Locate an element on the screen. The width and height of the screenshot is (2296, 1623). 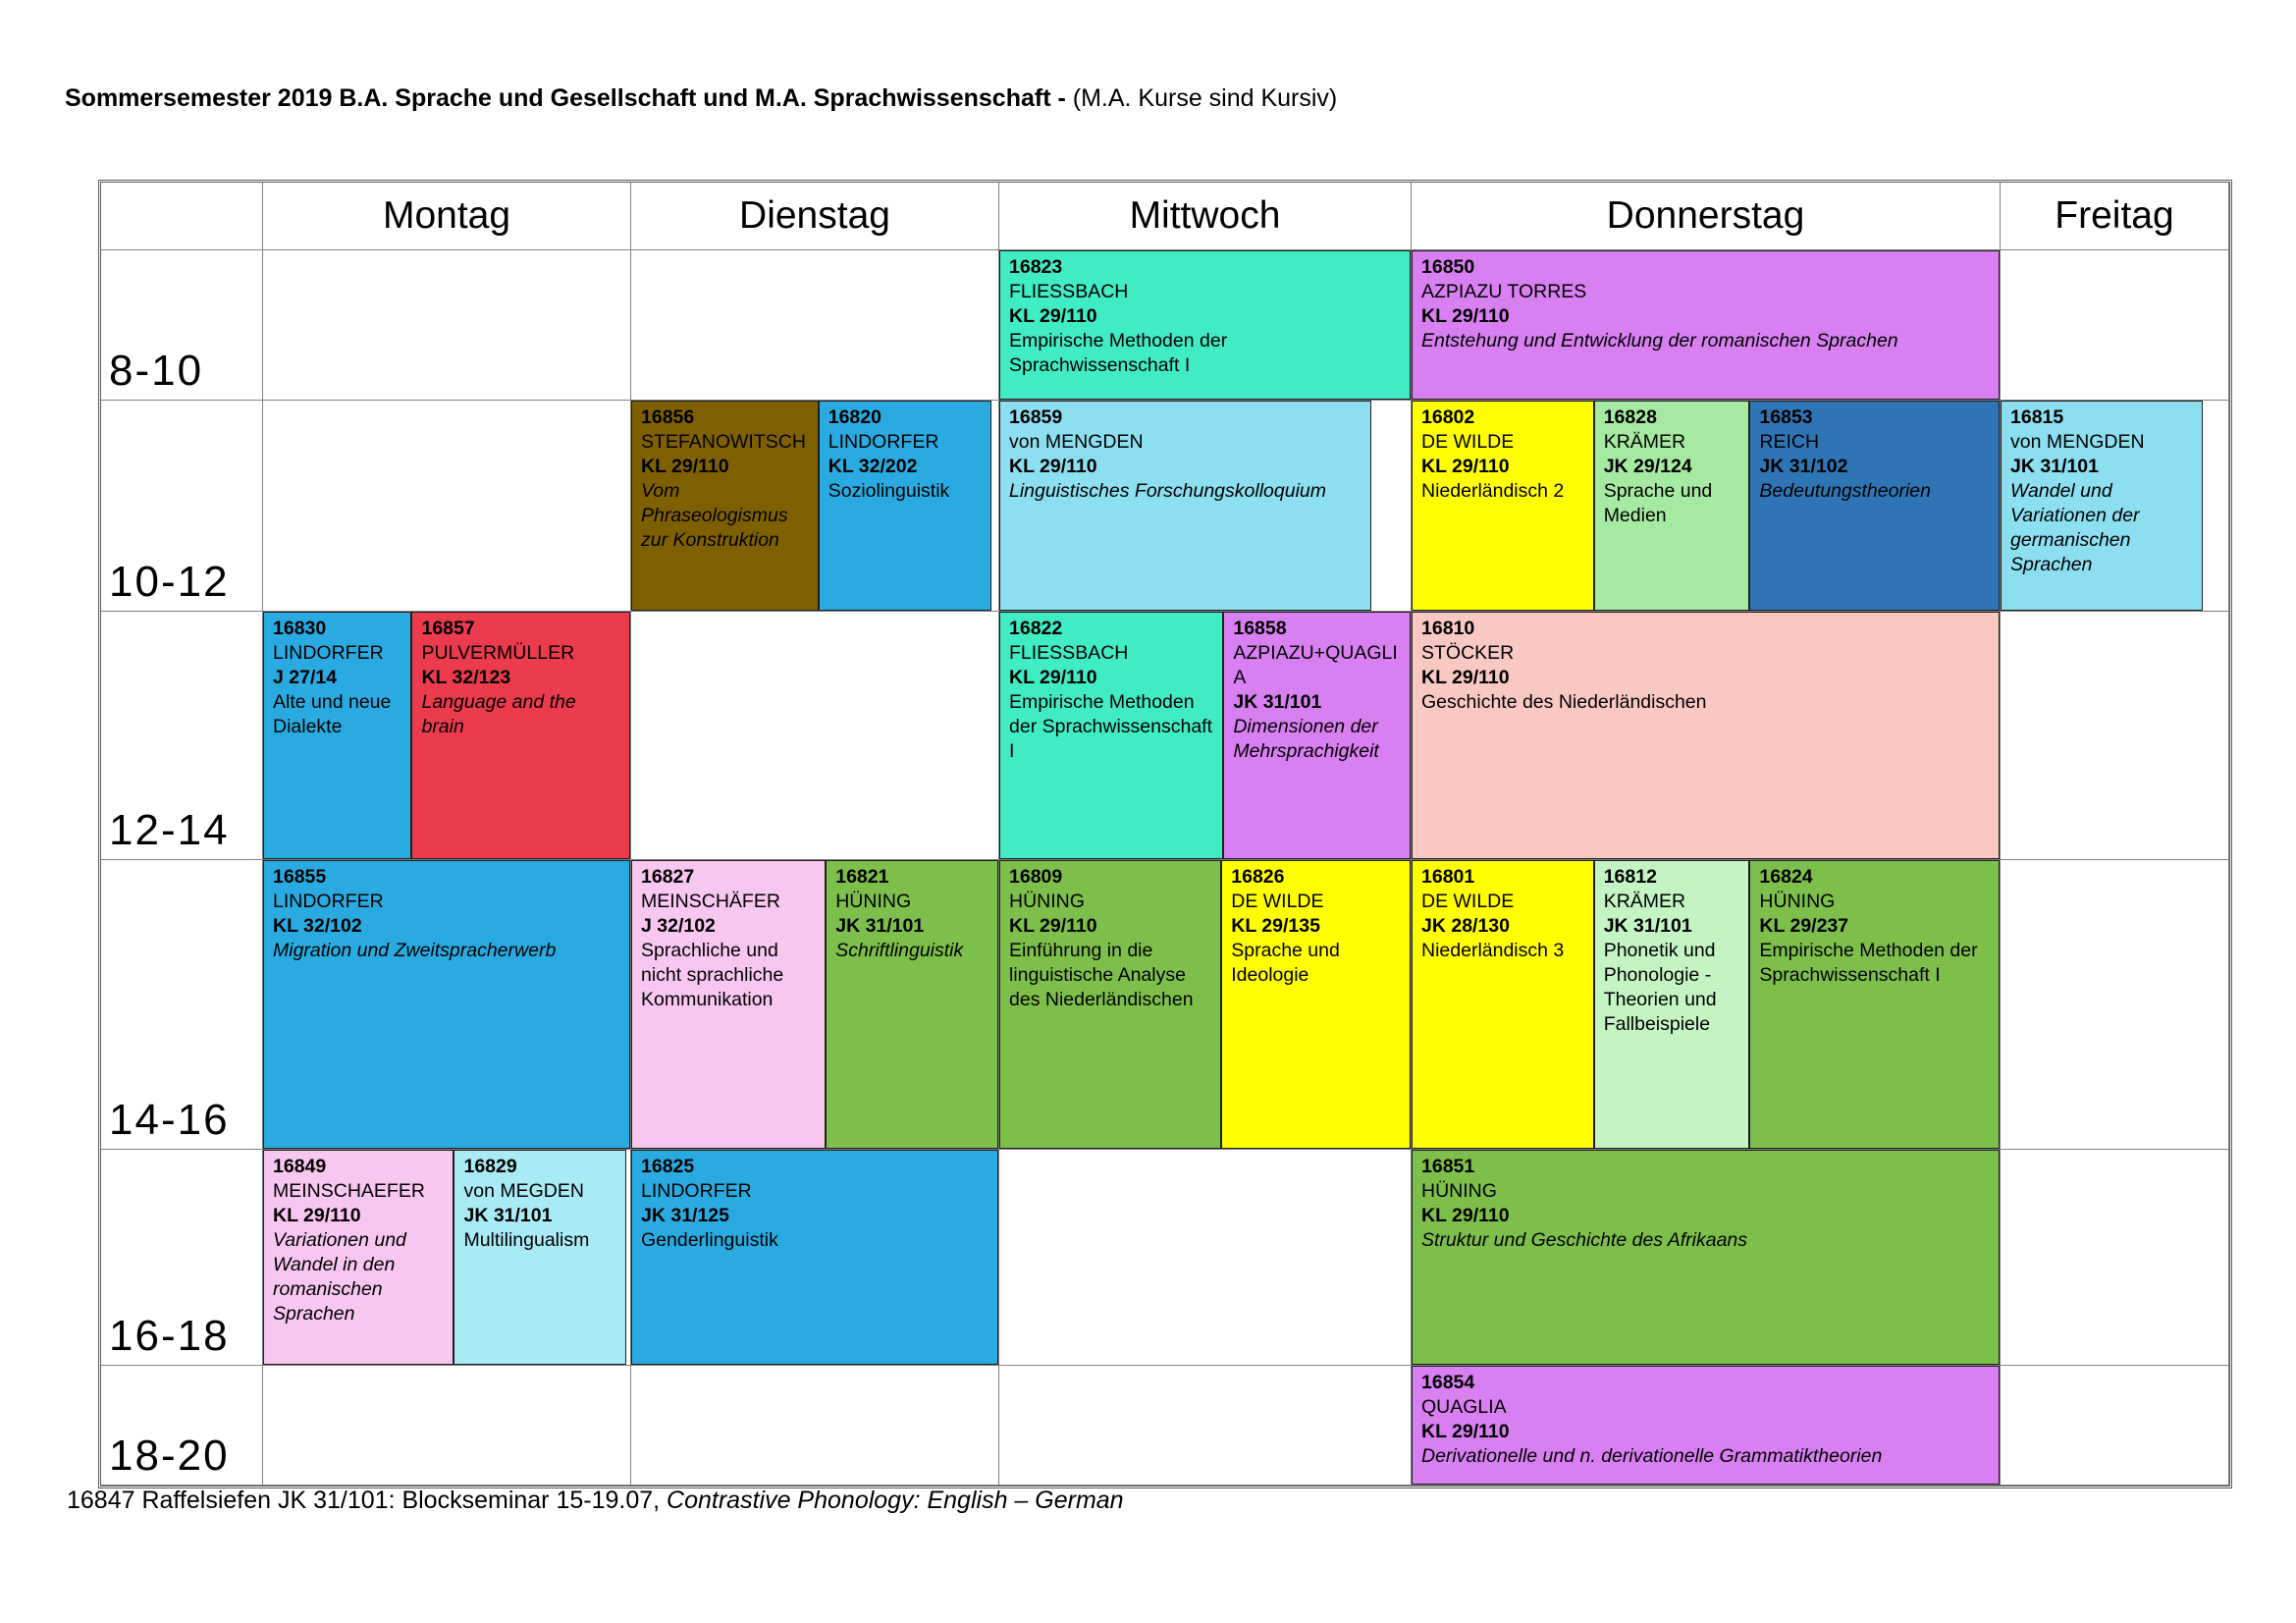
course-room: KL 32/123 is located at coordinates (466, 677).